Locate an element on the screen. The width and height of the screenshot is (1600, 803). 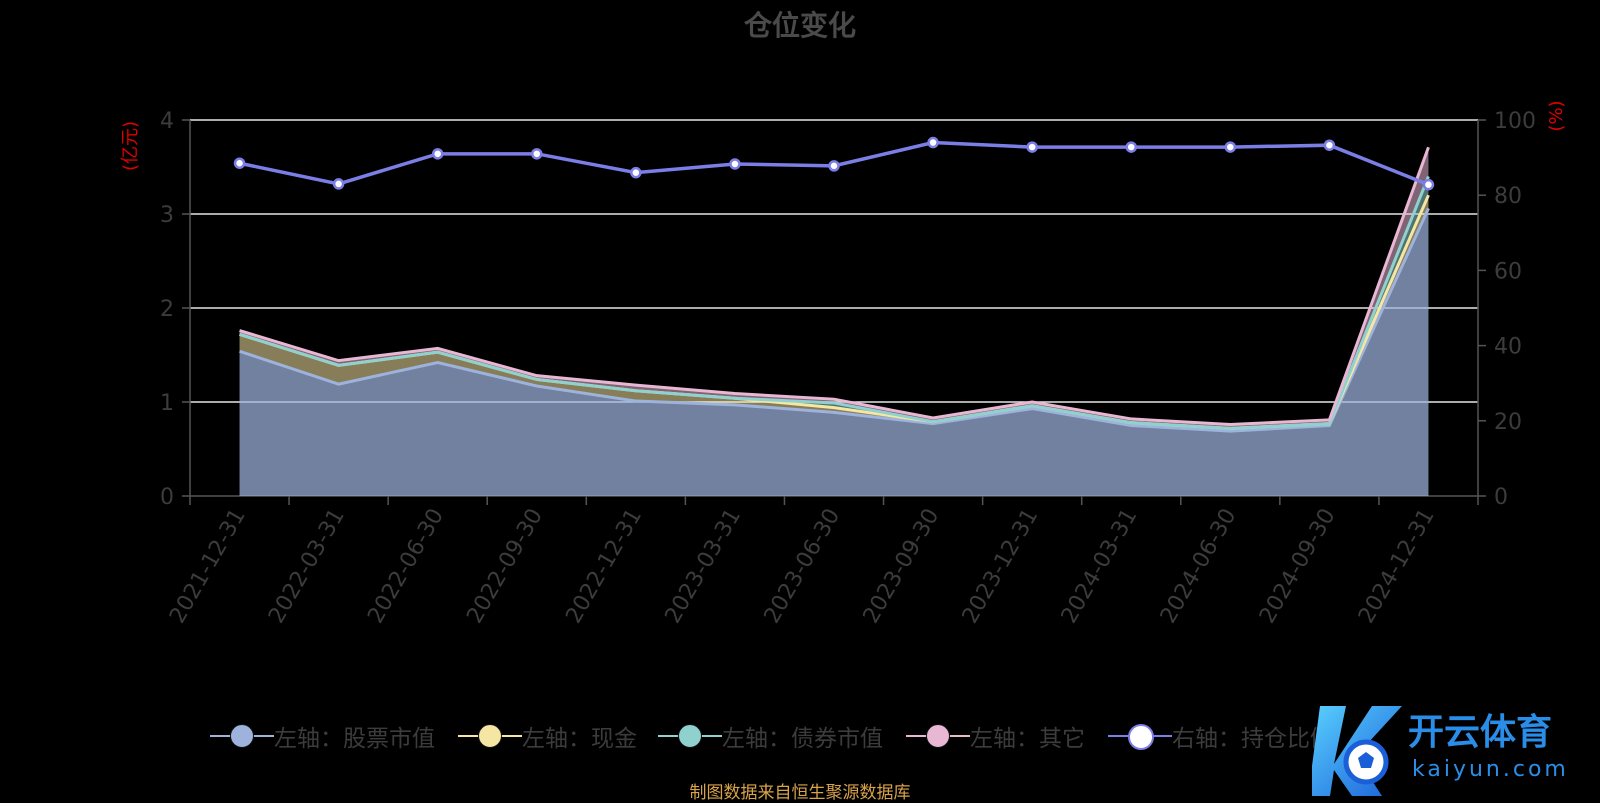
legend-label-position-ratio: 右轴：持仓比例 is located at coordinates (1252, 739).